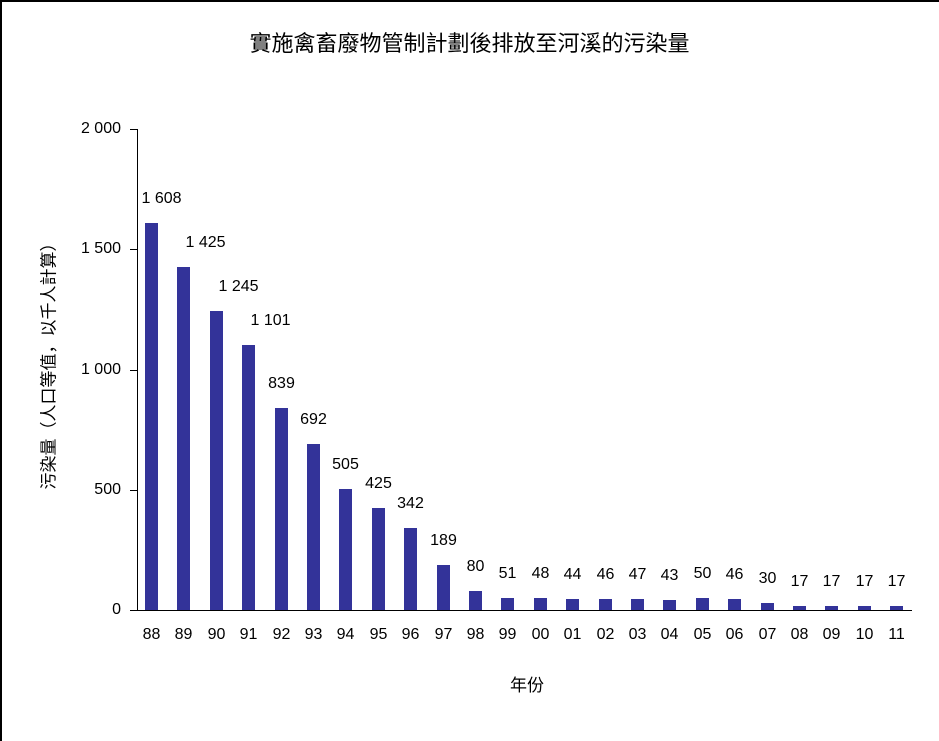  What do you see at coordinates (378, 634) in the screenshot?
I see `x-tick-label: 95` at bounding box center [378, 634].